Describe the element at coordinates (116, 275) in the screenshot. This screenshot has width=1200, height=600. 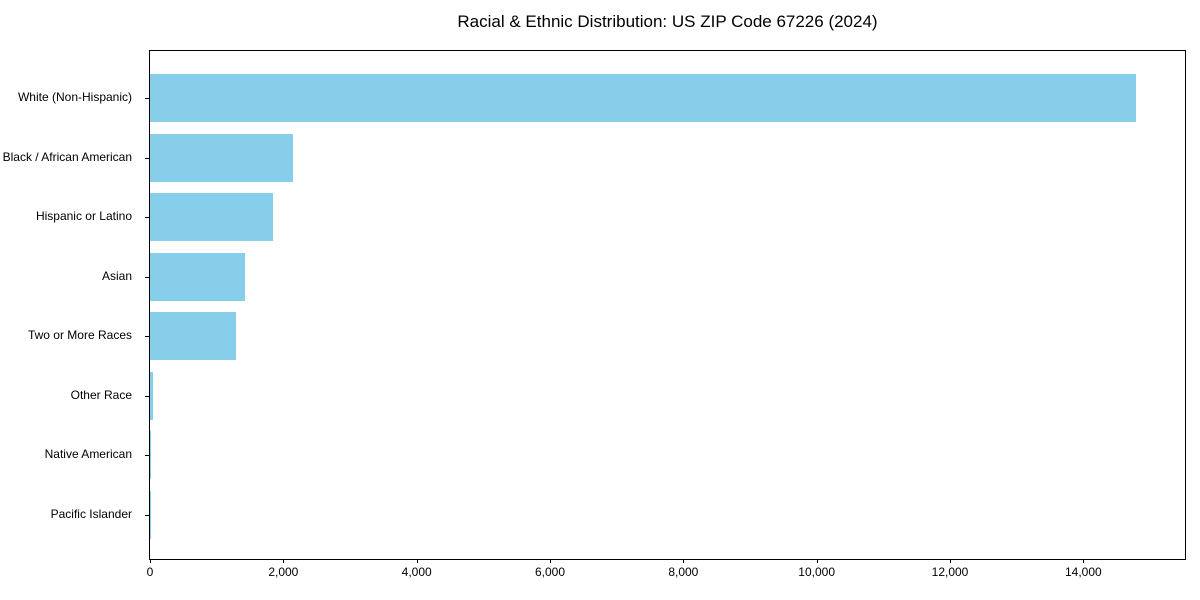
I see `y-axis-label: Asian` at that location.